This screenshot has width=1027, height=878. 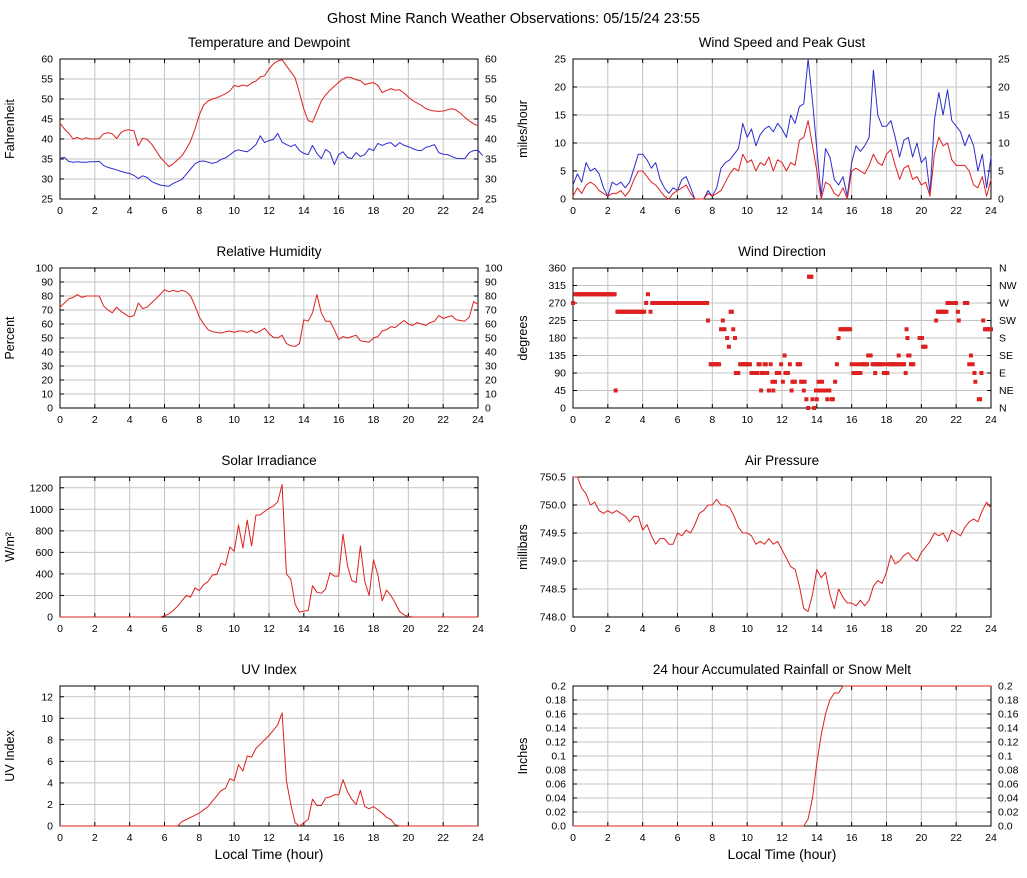 I want to click on y-tick-label-right: 0.1, so click(x=1005, y=757).